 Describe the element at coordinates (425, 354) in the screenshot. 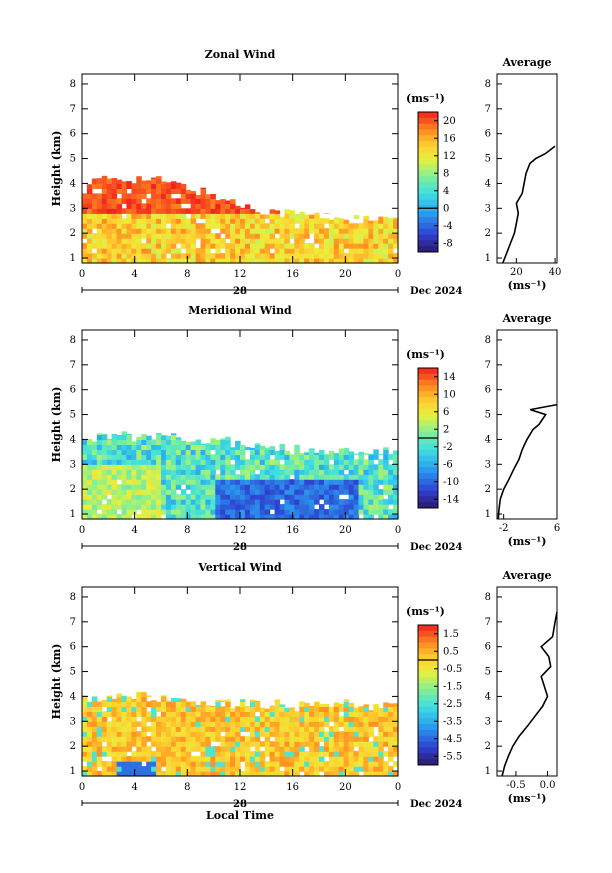

I see `colorbar-unit: (ms⁻¹)` at that location.